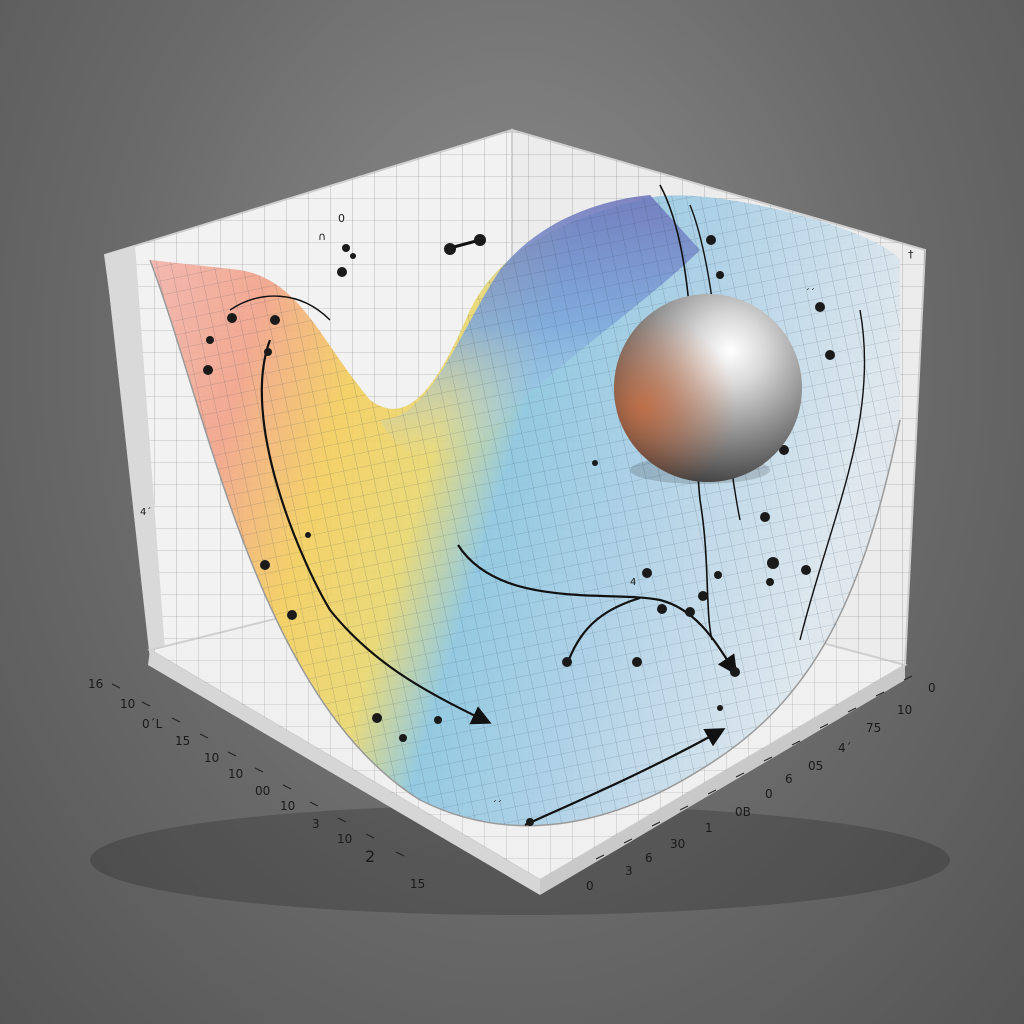  I want to click on left-wall-edge, so click(135, 452).